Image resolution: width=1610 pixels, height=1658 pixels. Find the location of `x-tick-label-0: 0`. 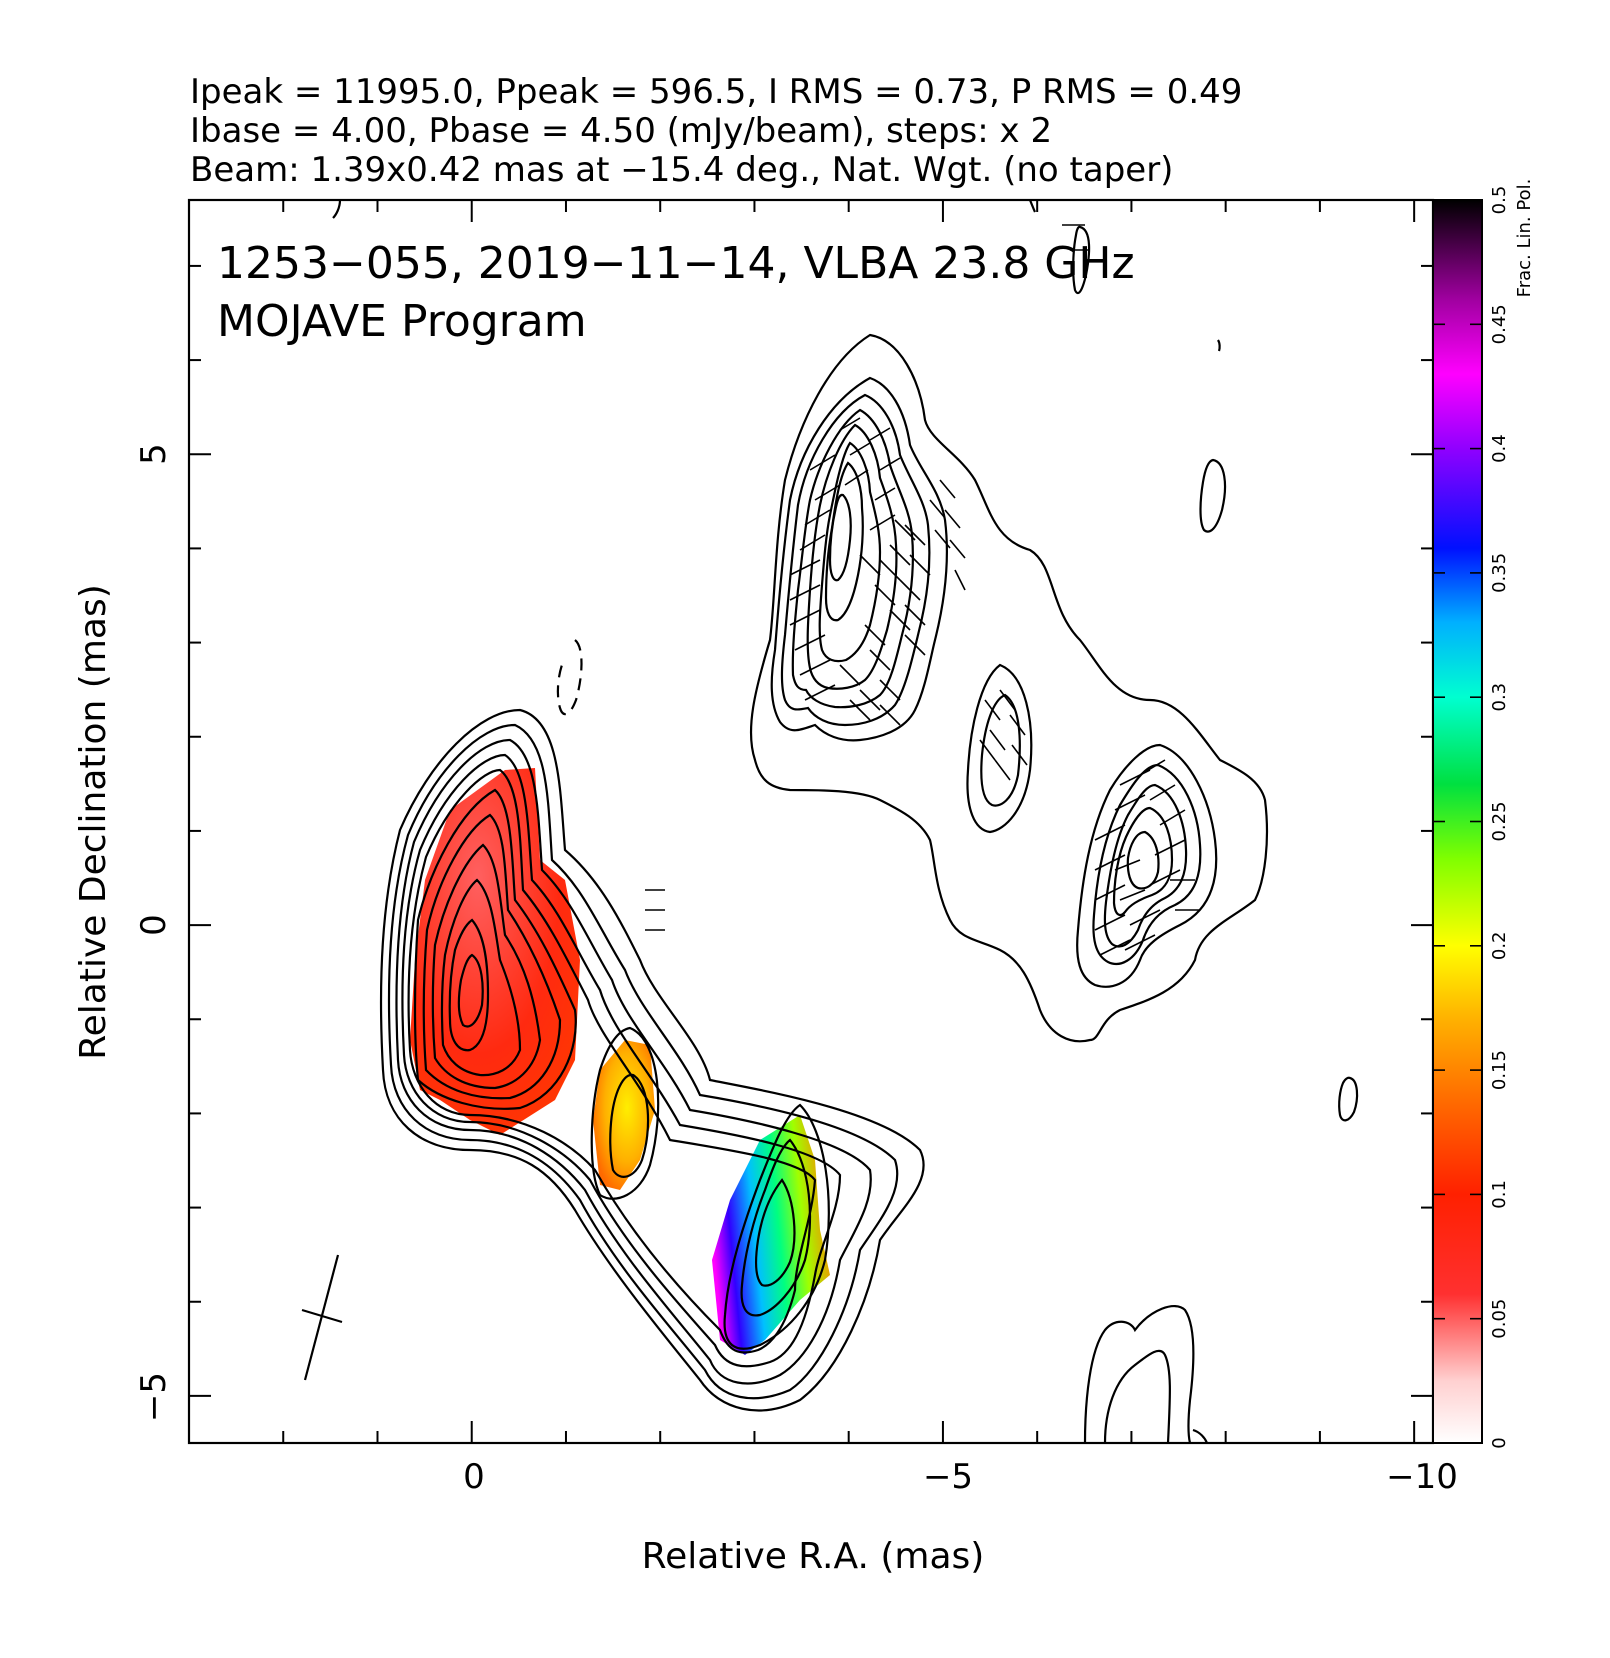

x-tick-label-0: 0 is located at coordinates (474, 1477).